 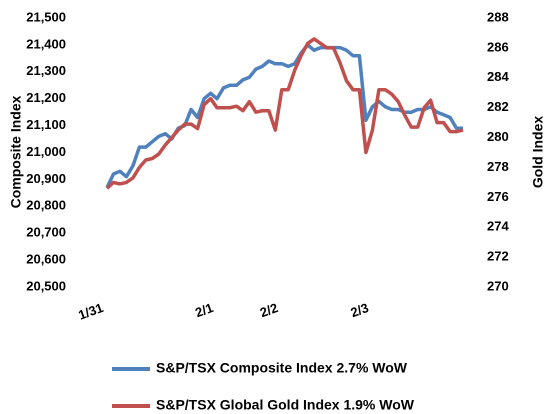 I want to click on y2-tick-label: 286, so click(x=498, y=46).